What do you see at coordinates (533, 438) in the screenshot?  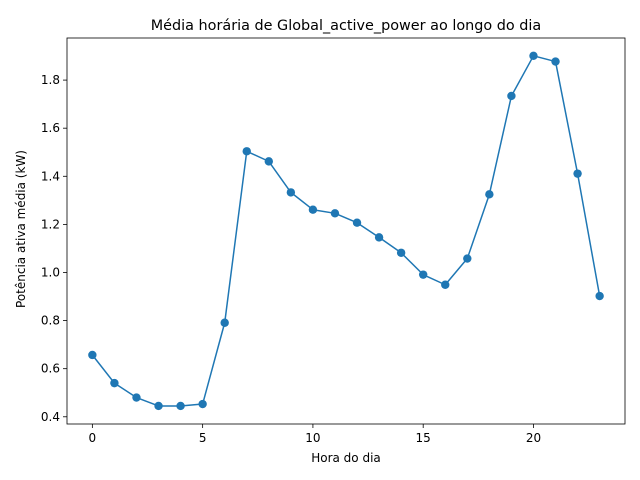 I see `x-tick-label: 20` at bounding box center [533, 438].